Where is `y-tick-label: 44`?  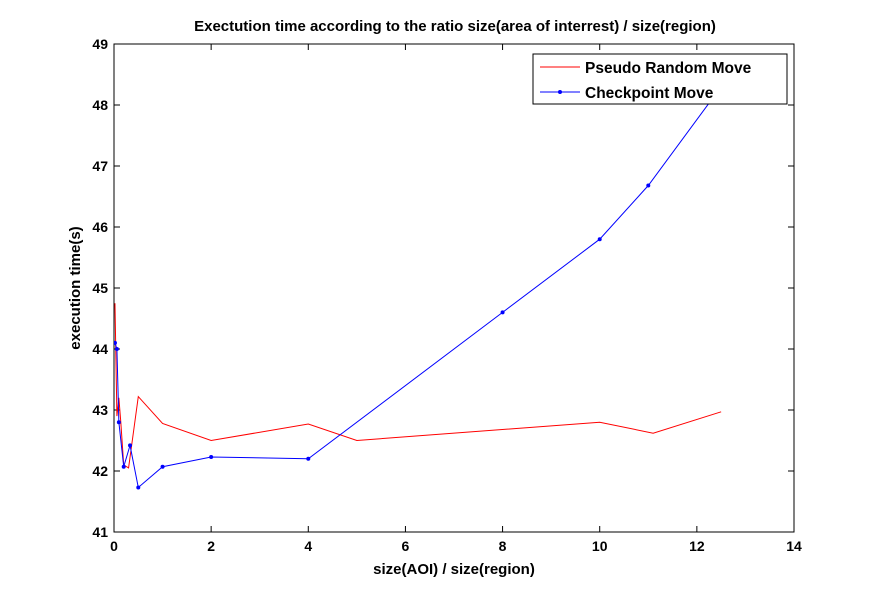
y-tick-label: 44 is located at coordinates (100, 349).